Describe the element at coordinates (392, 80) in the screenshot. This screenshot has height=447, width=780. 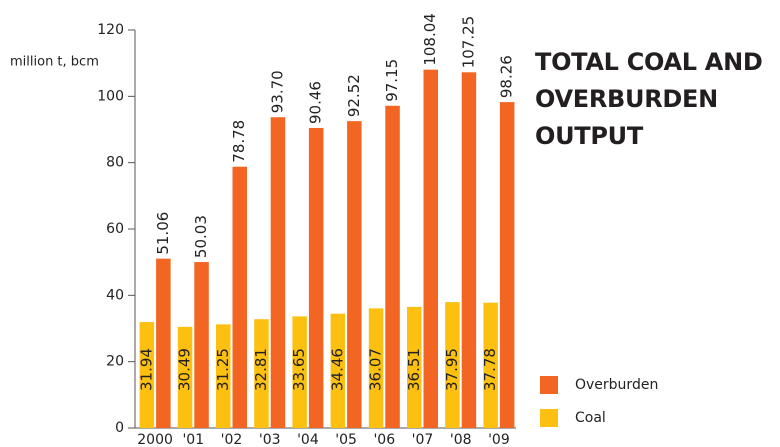
I see `data-label: 97.15` at that location.